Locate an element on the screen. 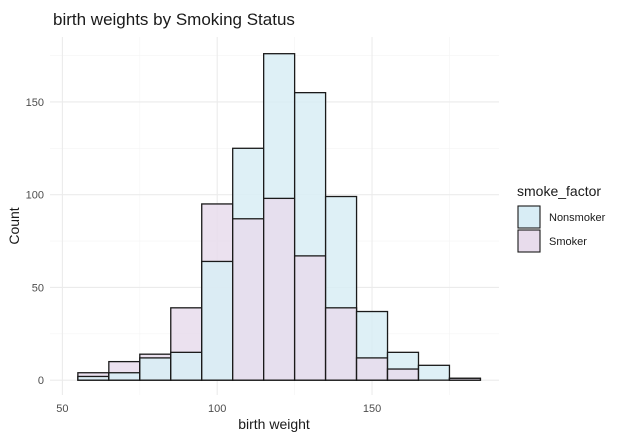  legend: smoke_factor Nonsmoker Smoker is located at coordinates (561, 218).